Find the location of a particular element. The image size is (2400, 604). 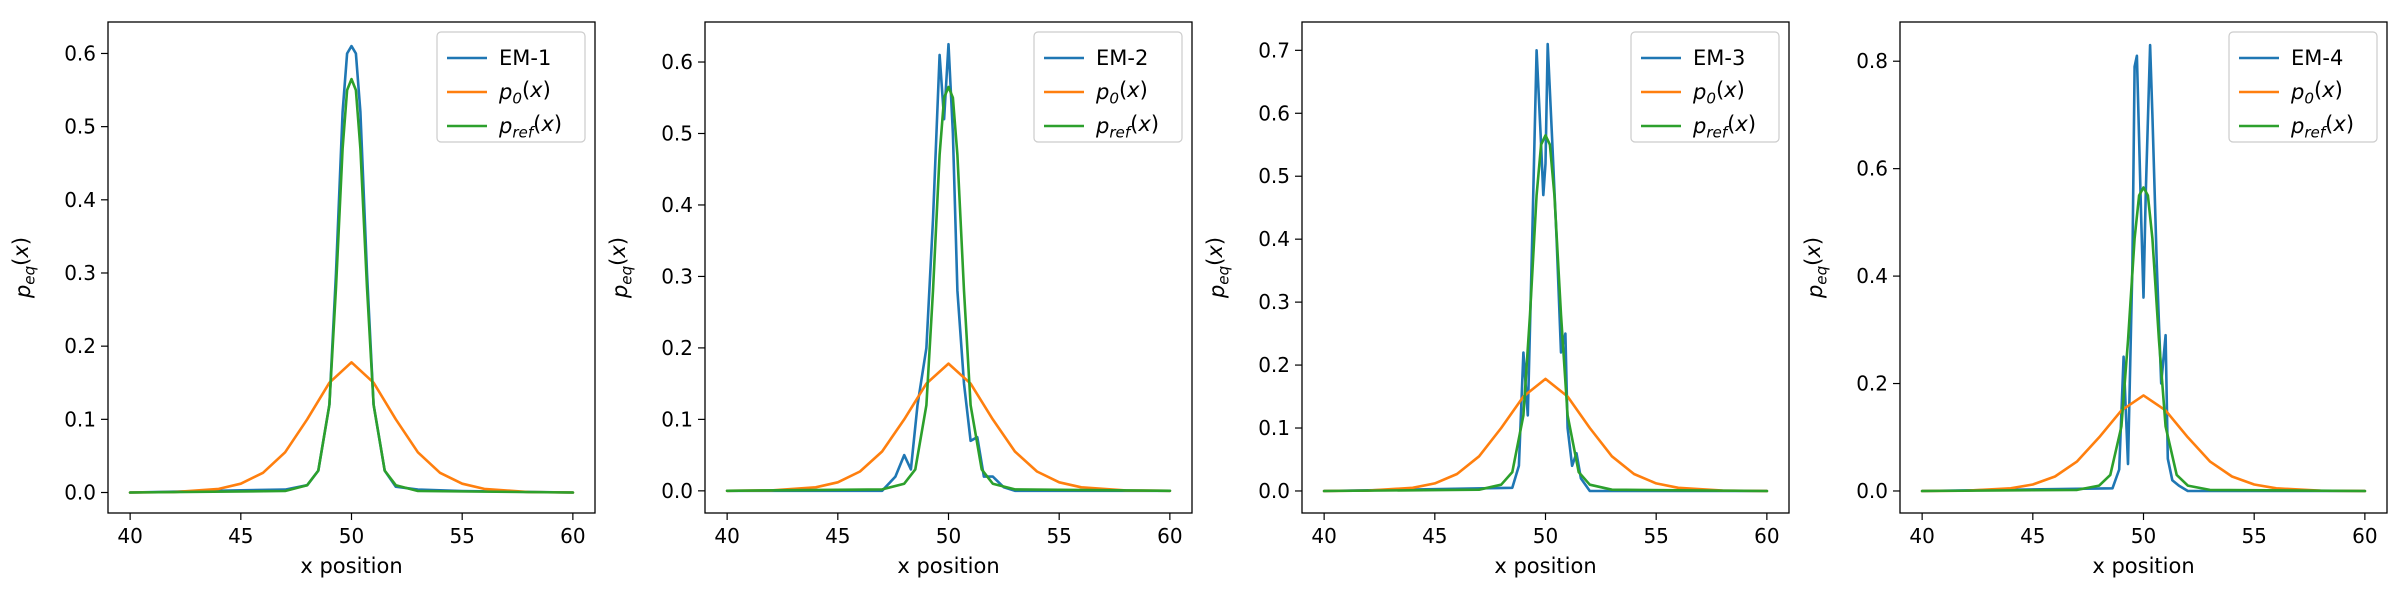

legend: EM-1 p0(x) pref(x) is located at coordinates (511, 87).